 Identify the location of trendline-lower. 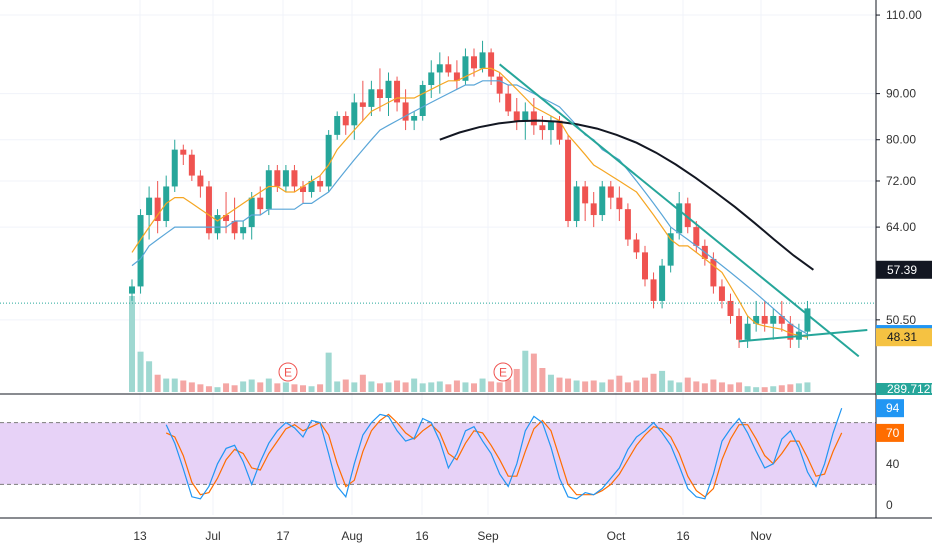
(803, 336).